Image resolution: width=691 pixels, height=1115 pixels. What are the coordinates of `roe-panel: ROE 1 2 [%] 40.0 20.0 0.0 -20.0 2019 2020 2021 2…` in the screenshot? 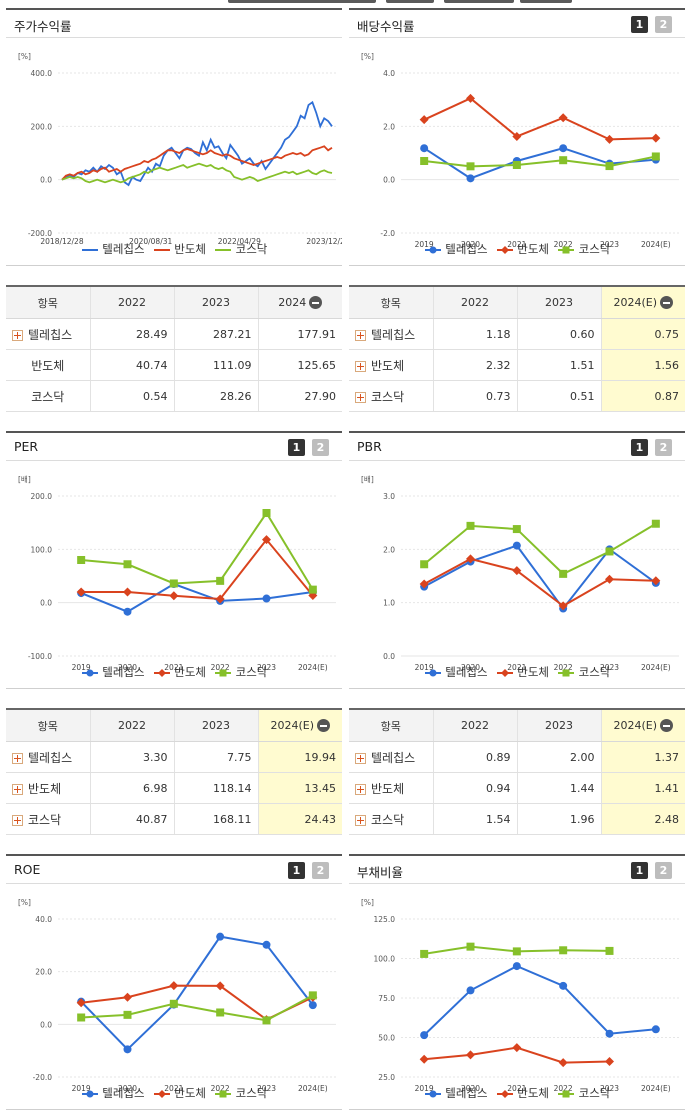 It's located at (174, 982).